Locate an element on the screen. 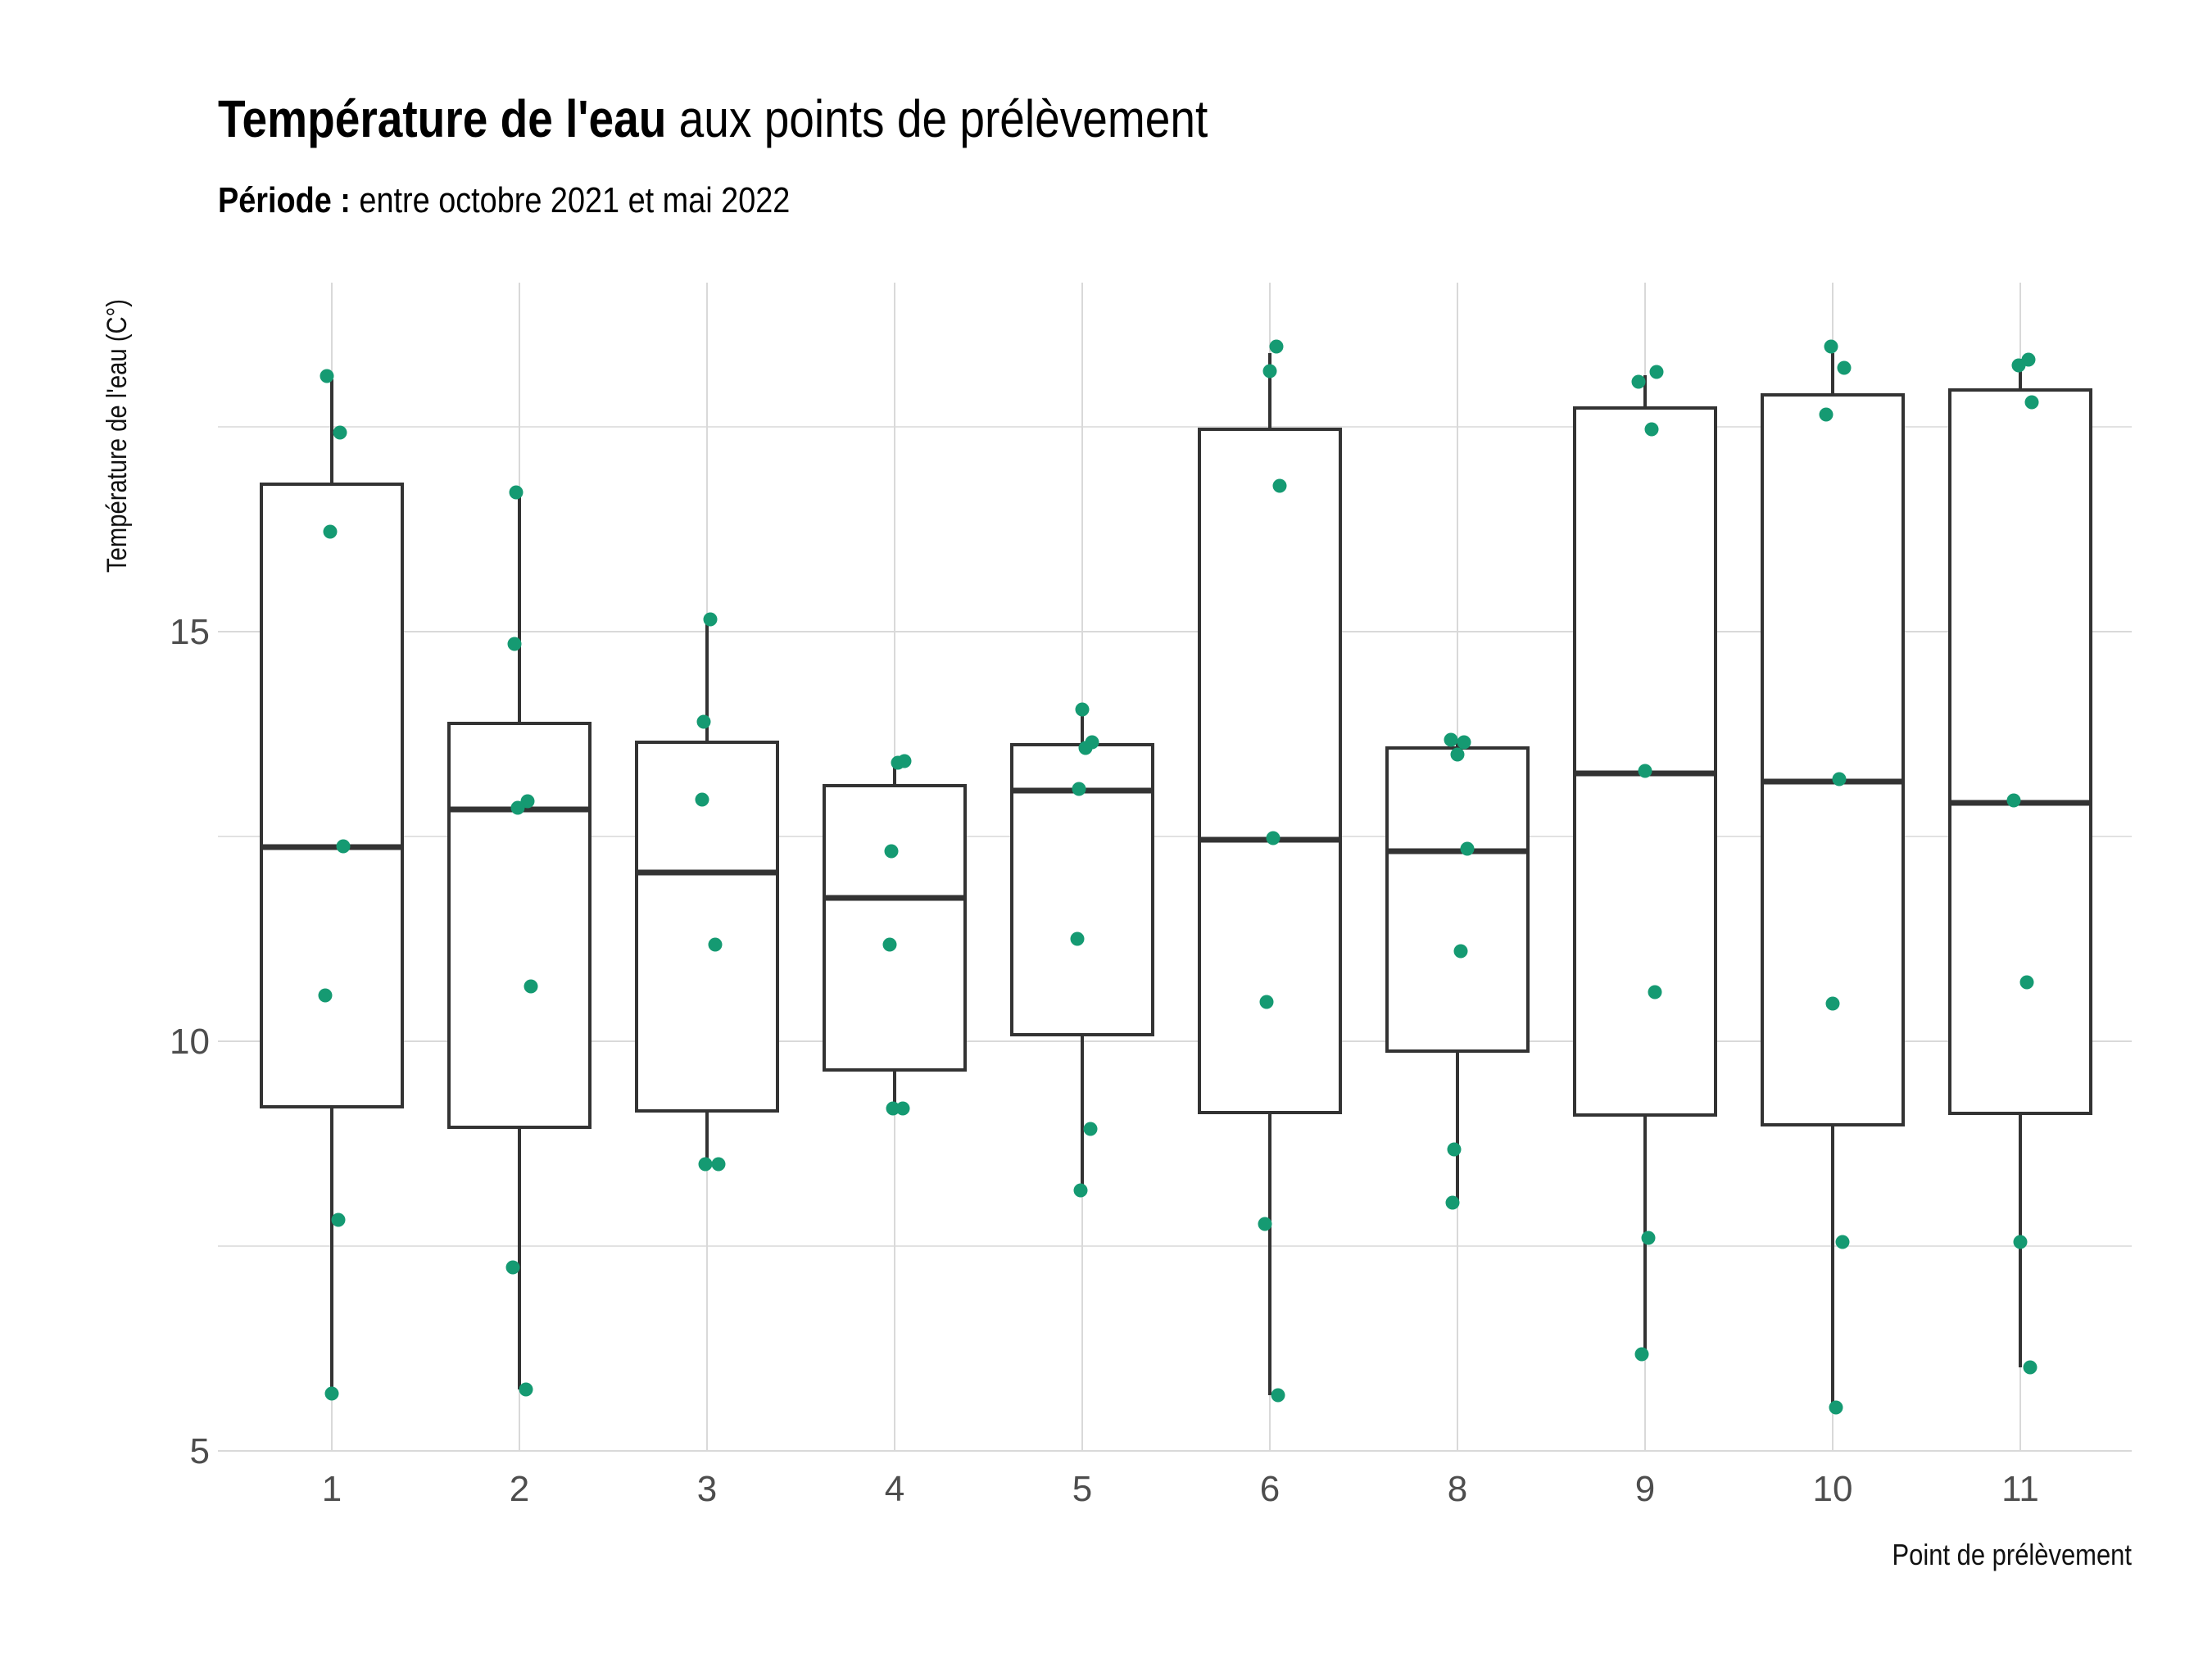 Image resolution: width=2212 pixels, height=1659 pixels. x-tick-label: 8 is located at coordinates (1457, 1489).